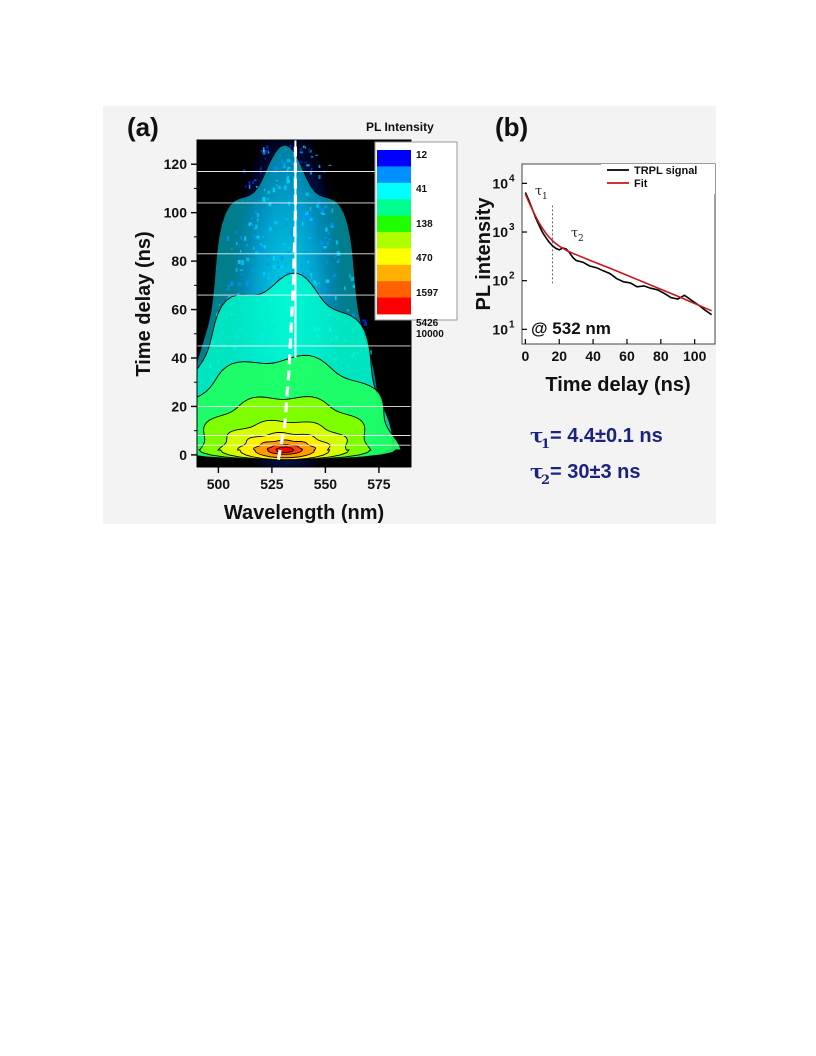 The height and width of the screenshot is (1056, 816). What do you see at coordinates (661, 356) in the screenshot?
I see `x-tick-label-b: 80` at bounding box center [661, 356].